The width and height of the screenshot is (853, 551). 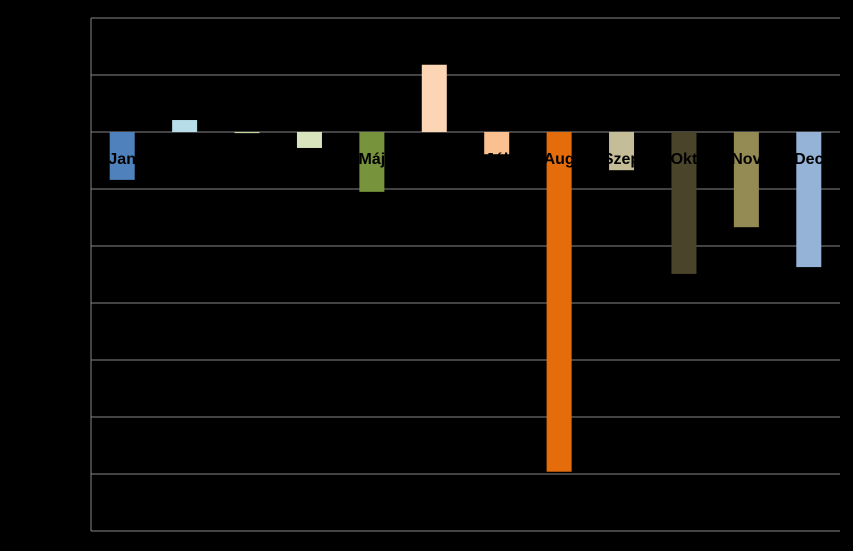 I want to click on x-tick-label: Máj, so click(x=372, y=159).